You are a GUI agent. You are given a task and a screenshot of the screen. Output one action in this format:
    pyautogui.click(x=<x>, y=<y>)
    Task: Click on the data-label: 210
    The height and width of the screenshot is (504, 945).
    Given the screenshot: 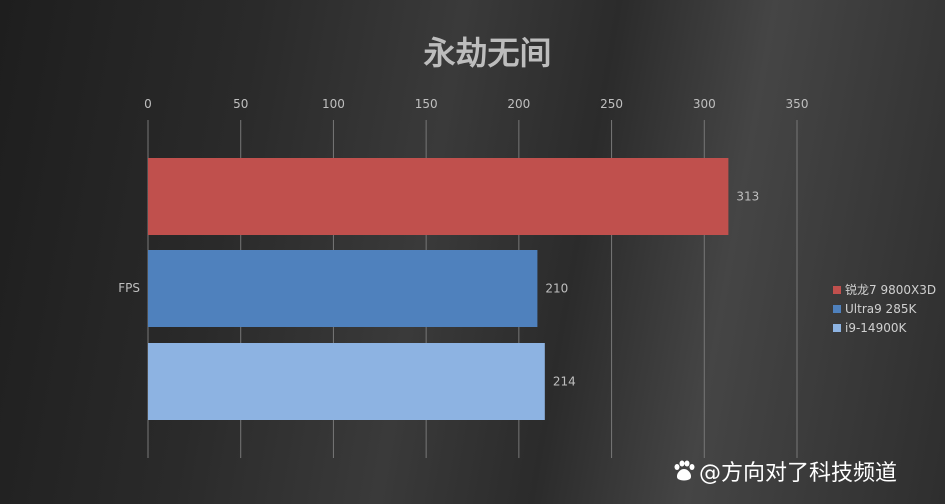 What is the action you would take?
    pyautogui.click(x=556, y=289)
    